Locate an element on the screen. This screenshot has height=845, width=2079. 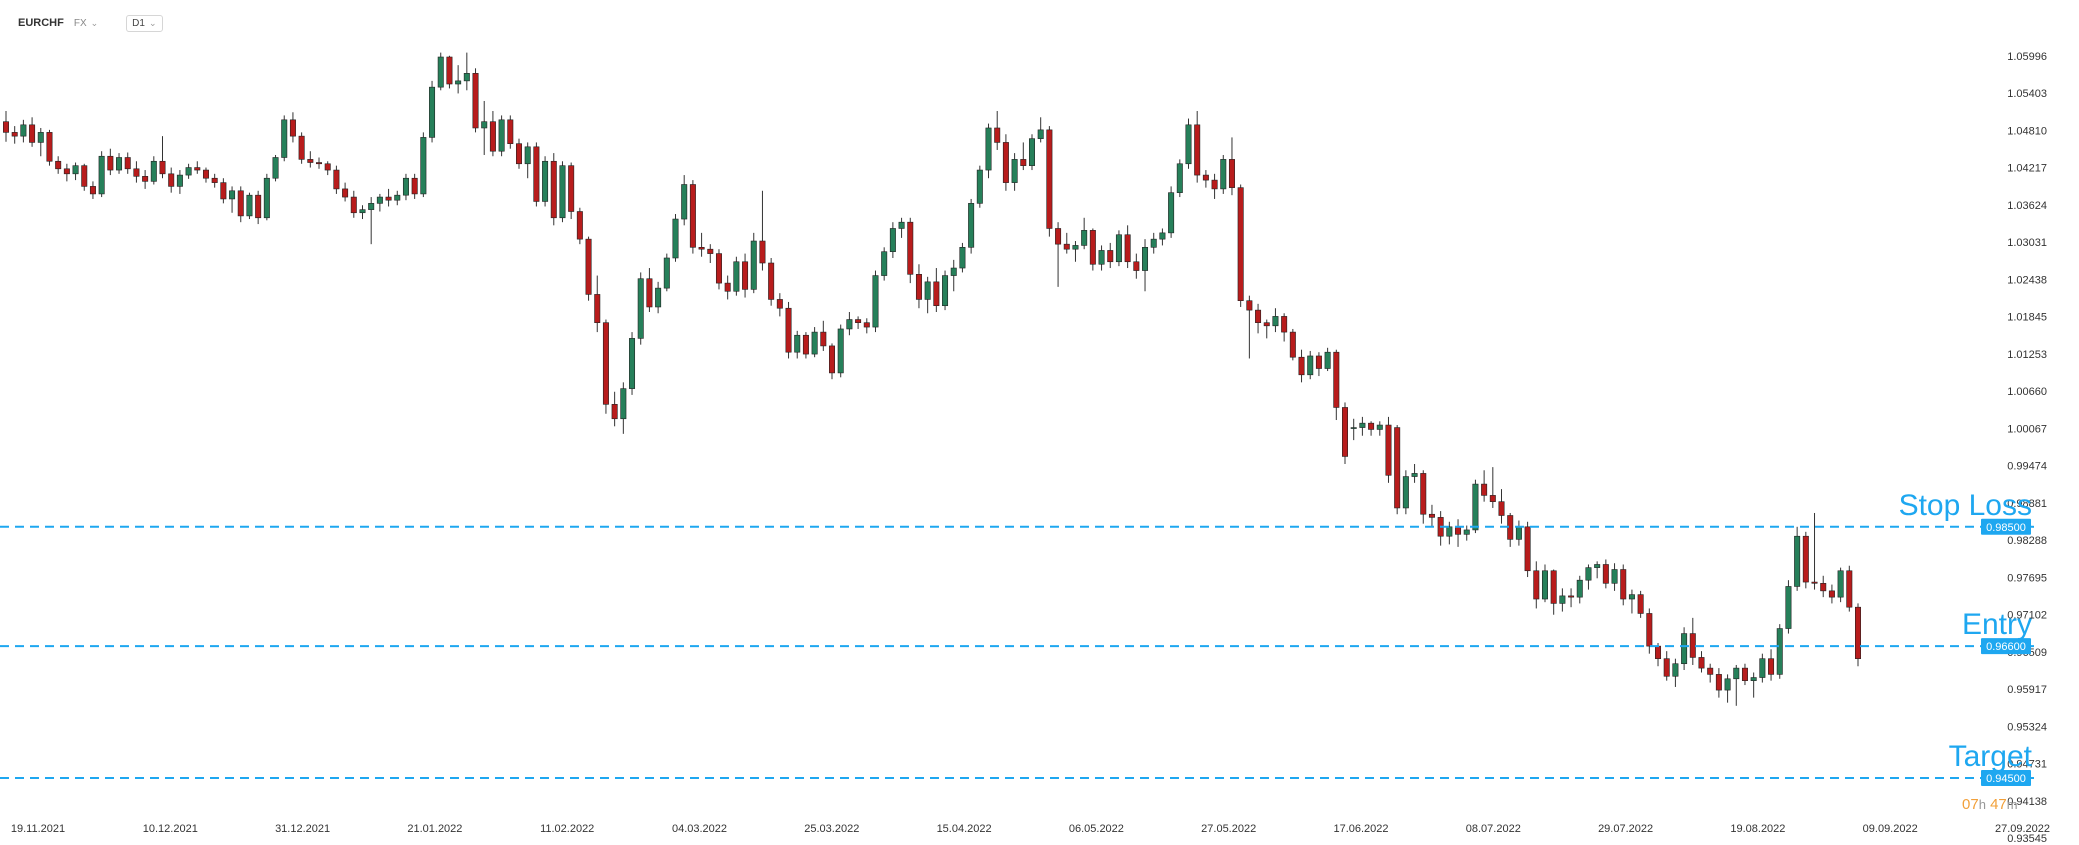
x-tick-label: 17.06.2022 is located at coordinates (1360, 829).